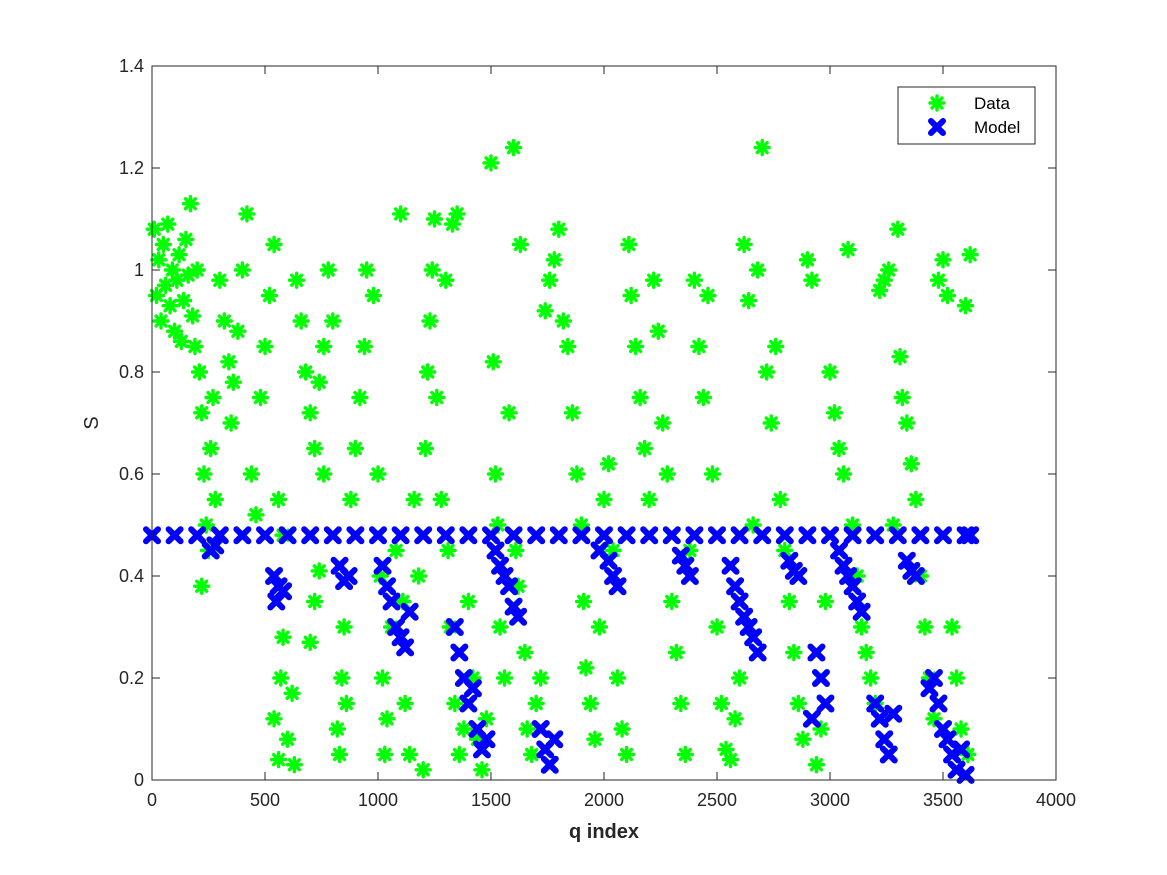  What do you see at coordinates (992, 103) in the screenshot?
I see `legend-label-data: Data` at bounding box center [992, 103].